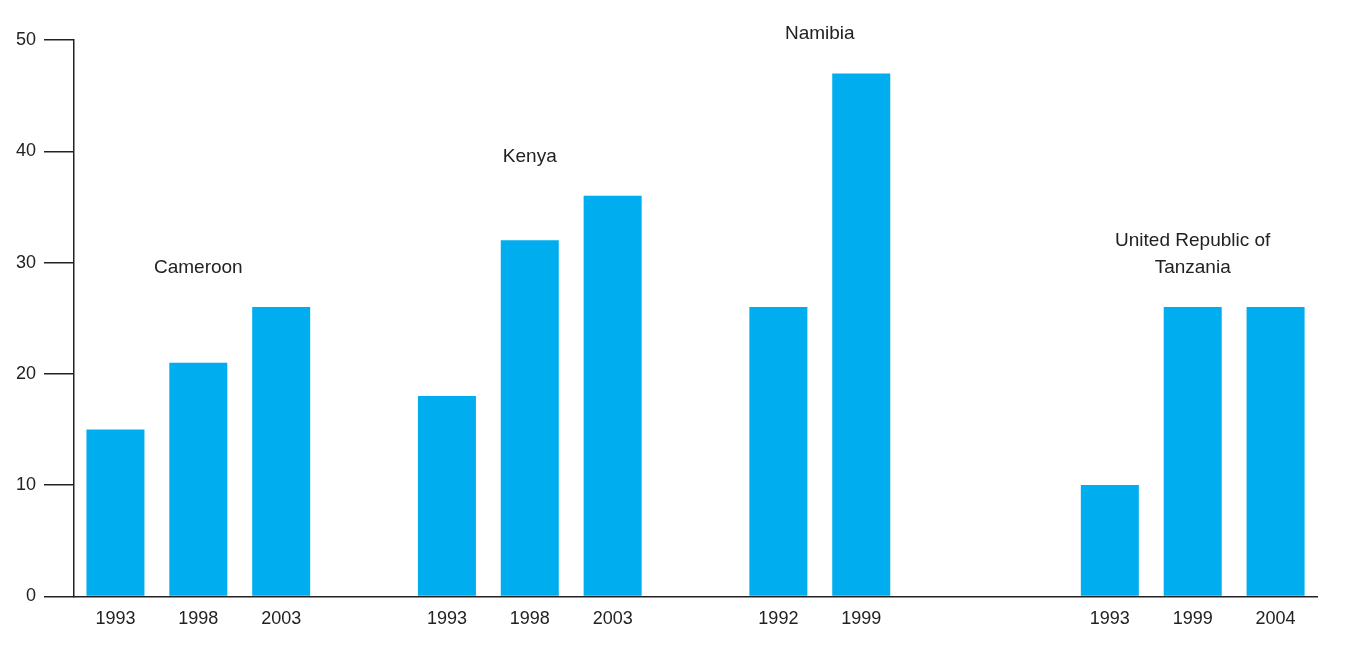 The image size is (1345, 648). What do you see at coordinates (31, 595) in the screenshot?
I see `y-tick-label: 0` at bounding box center [31, 595].